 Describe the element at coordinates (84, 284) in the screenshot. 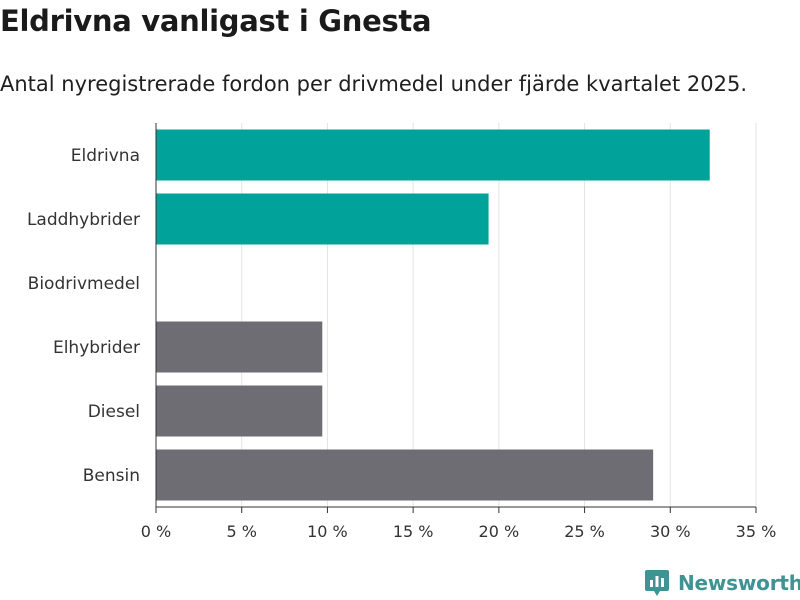

I see `category-label-biodrivmedel: Biodrivmedel` at that location.